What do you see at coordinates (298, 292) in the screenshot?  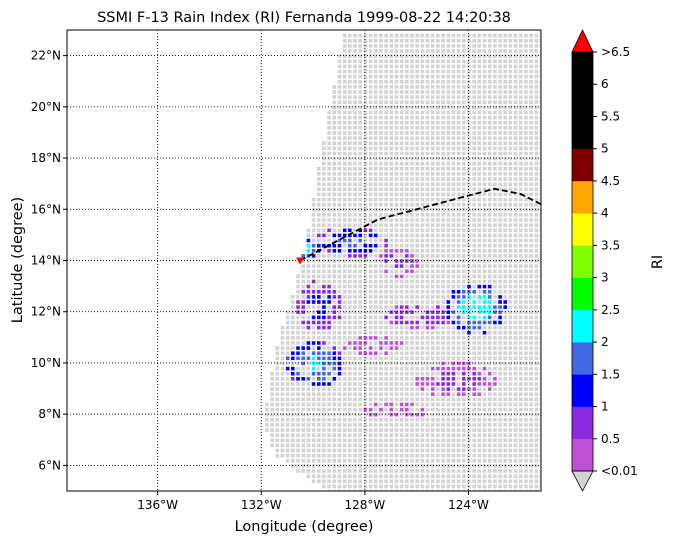 I see `swath-pixel-1989` at bounding box center [298, 292].